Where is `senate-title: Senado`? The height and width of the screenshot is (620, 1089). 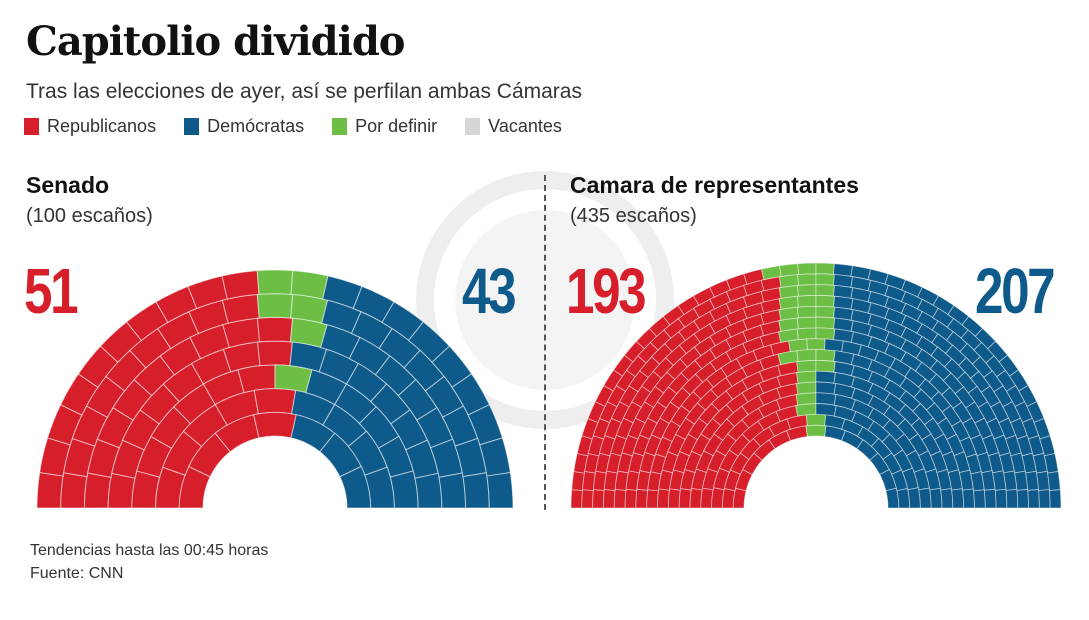
senate-title: Senado is located at coordinates (68, 185).